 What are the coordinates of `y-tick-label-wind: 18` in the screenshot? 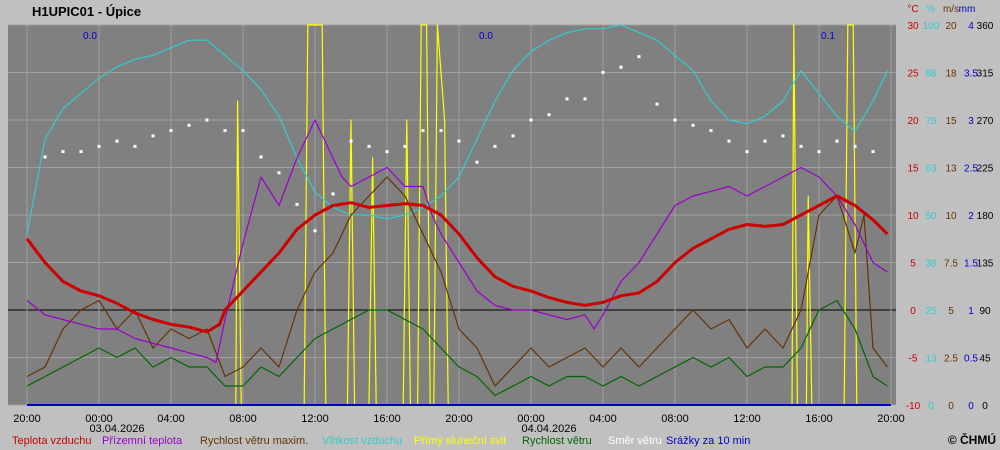 It's located at (951, 74).